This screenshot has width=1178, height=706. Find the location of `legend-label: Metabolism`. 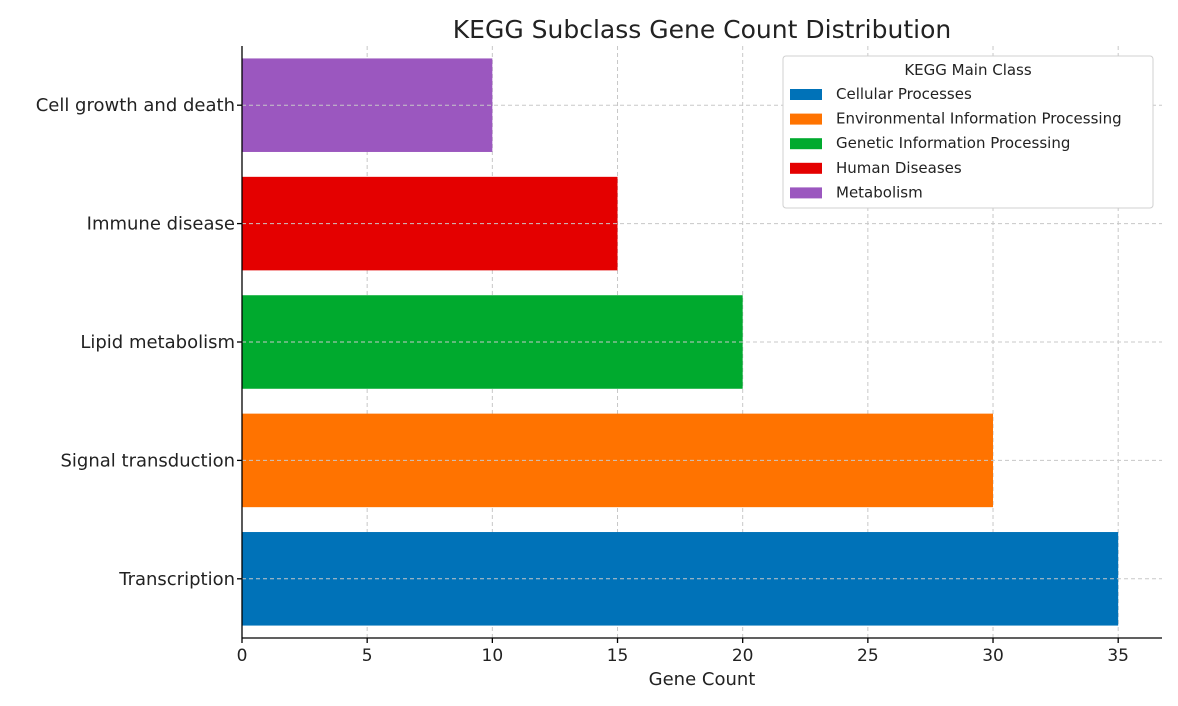

legend-label: Metabolism is located at coordinates (879, 192).